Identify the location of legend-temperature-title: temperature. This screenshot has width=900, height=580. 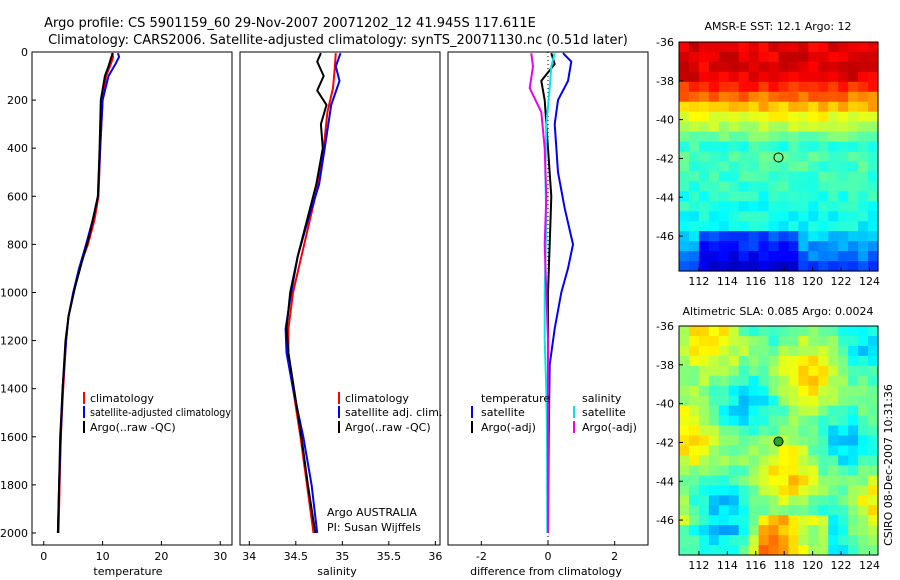
(515, 398).